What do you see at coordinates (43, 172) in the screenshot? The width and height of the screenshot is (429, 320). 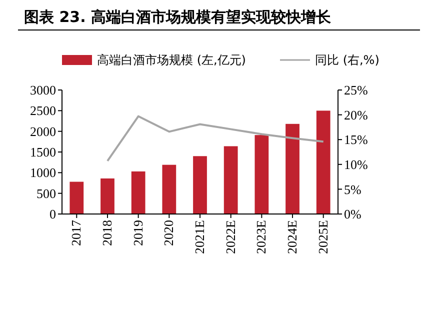 I see `y-tick-label: 1000` at bounding box center [43, 172].